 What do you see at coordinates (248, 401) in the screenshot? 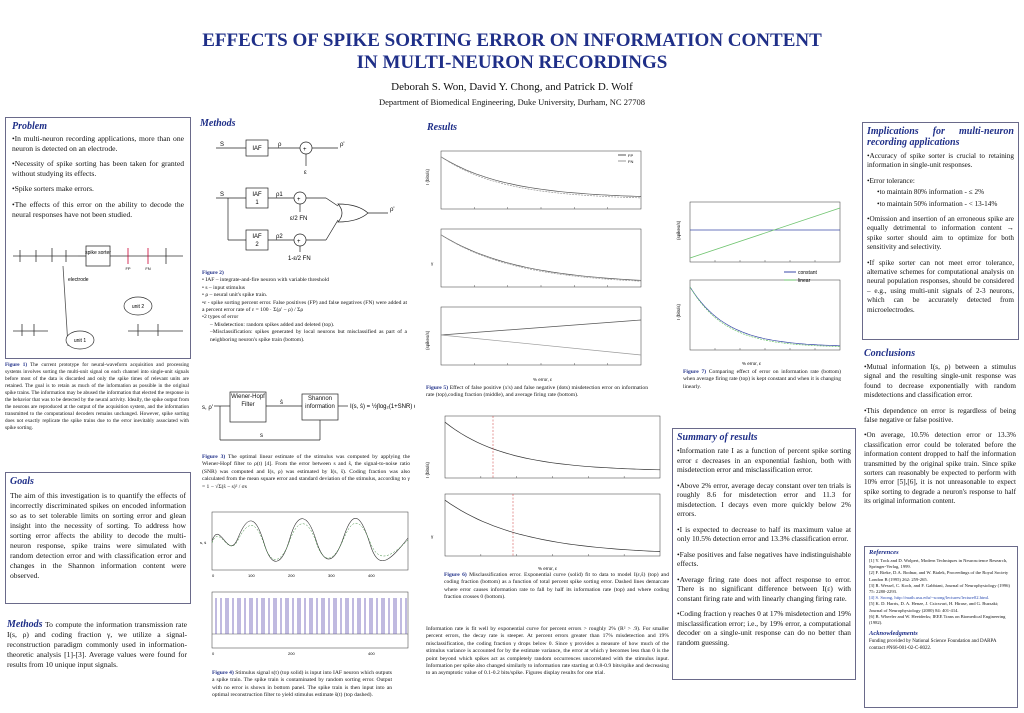
I see `wiener-filter-label: Wiener-Hopf Filter` at bounding box center [248, 401].